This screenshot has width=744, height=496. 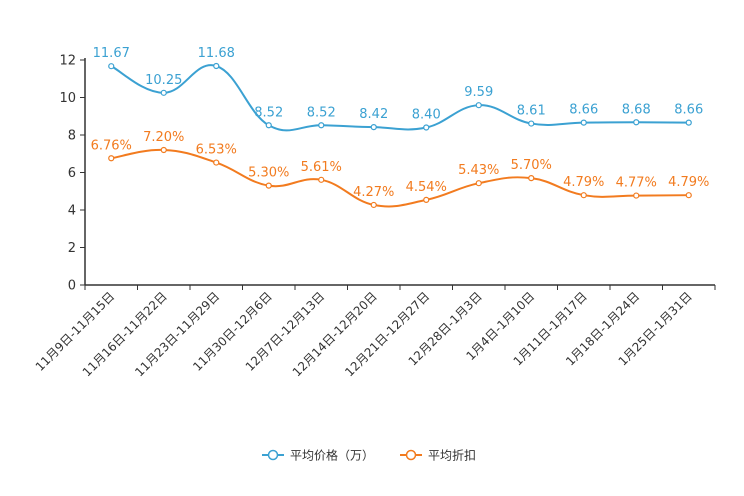 I want to click on data-label: 5.61%, so click(x=321, y=167).